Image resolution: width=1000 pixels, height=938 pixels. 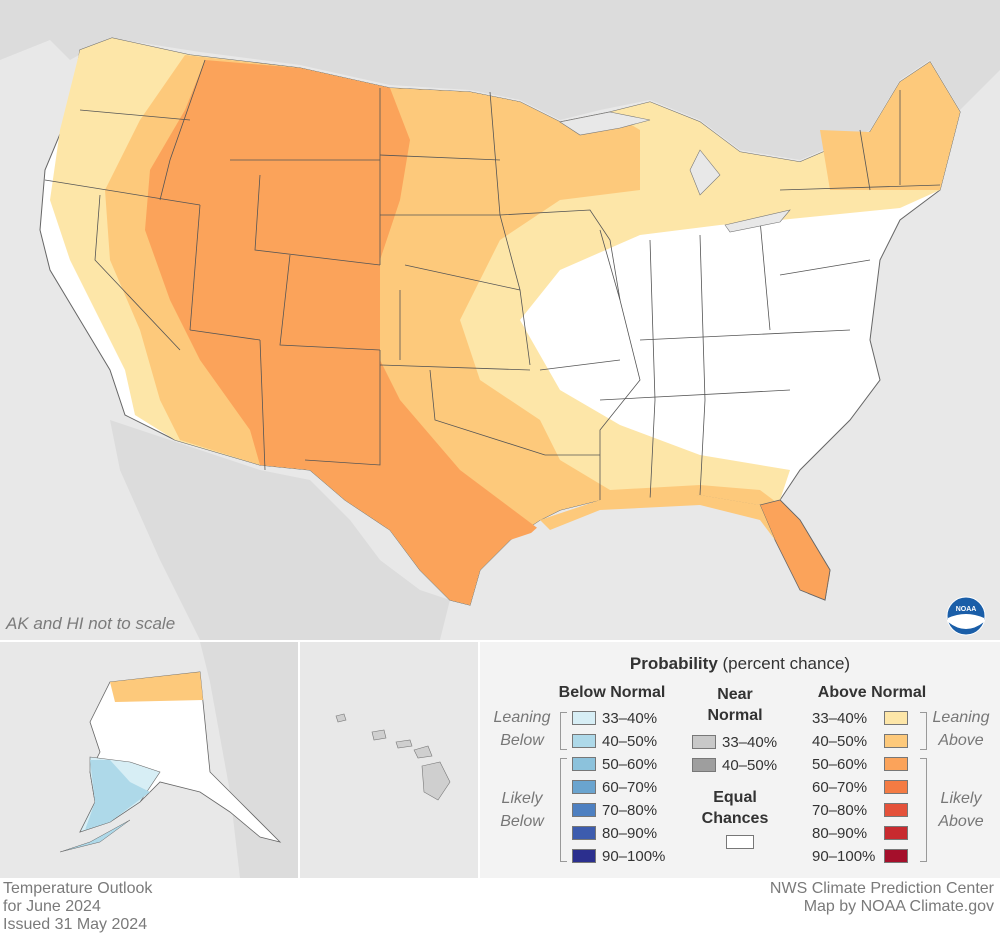 I want to click on likely-below-label: Likely Below, so click(x=522, y=810).